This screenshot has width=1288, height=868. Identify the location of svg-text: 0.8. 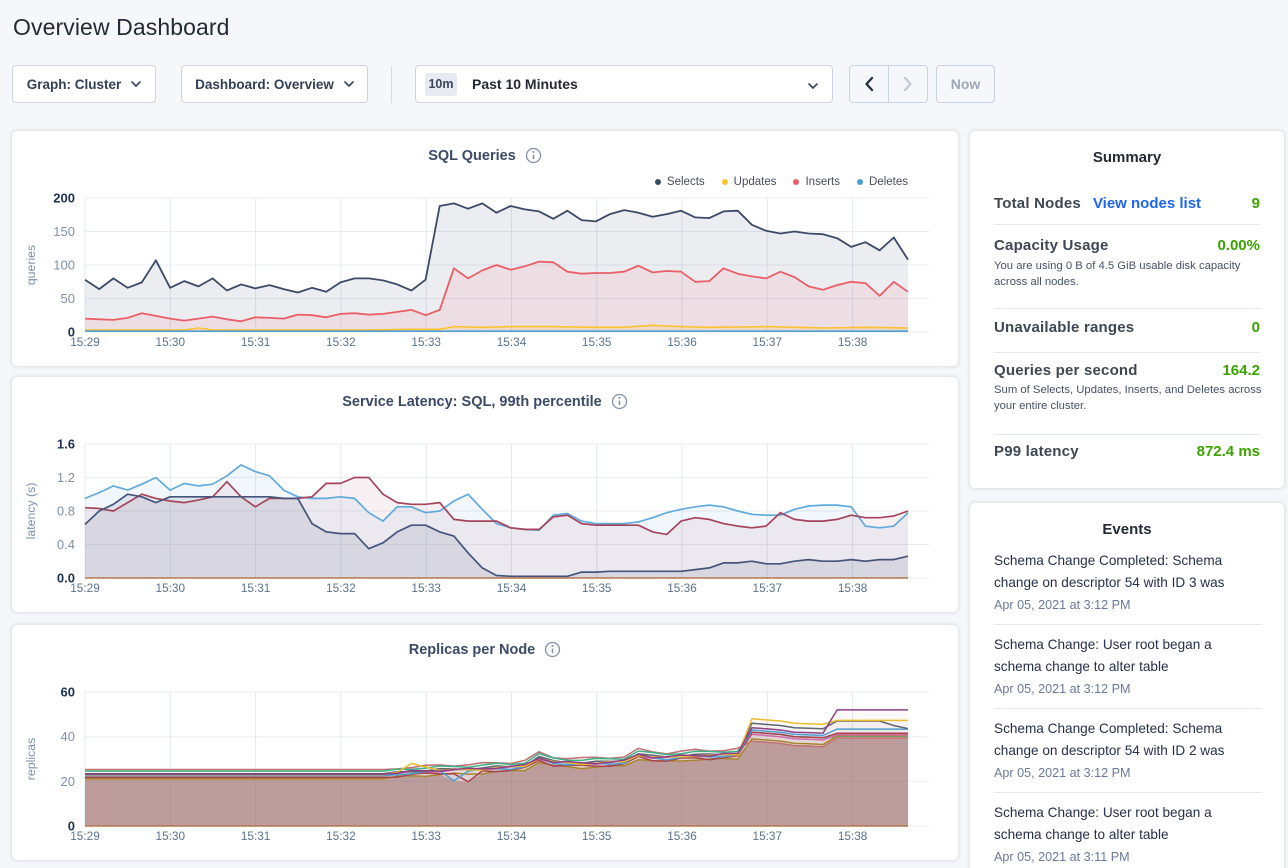
(66, 511).